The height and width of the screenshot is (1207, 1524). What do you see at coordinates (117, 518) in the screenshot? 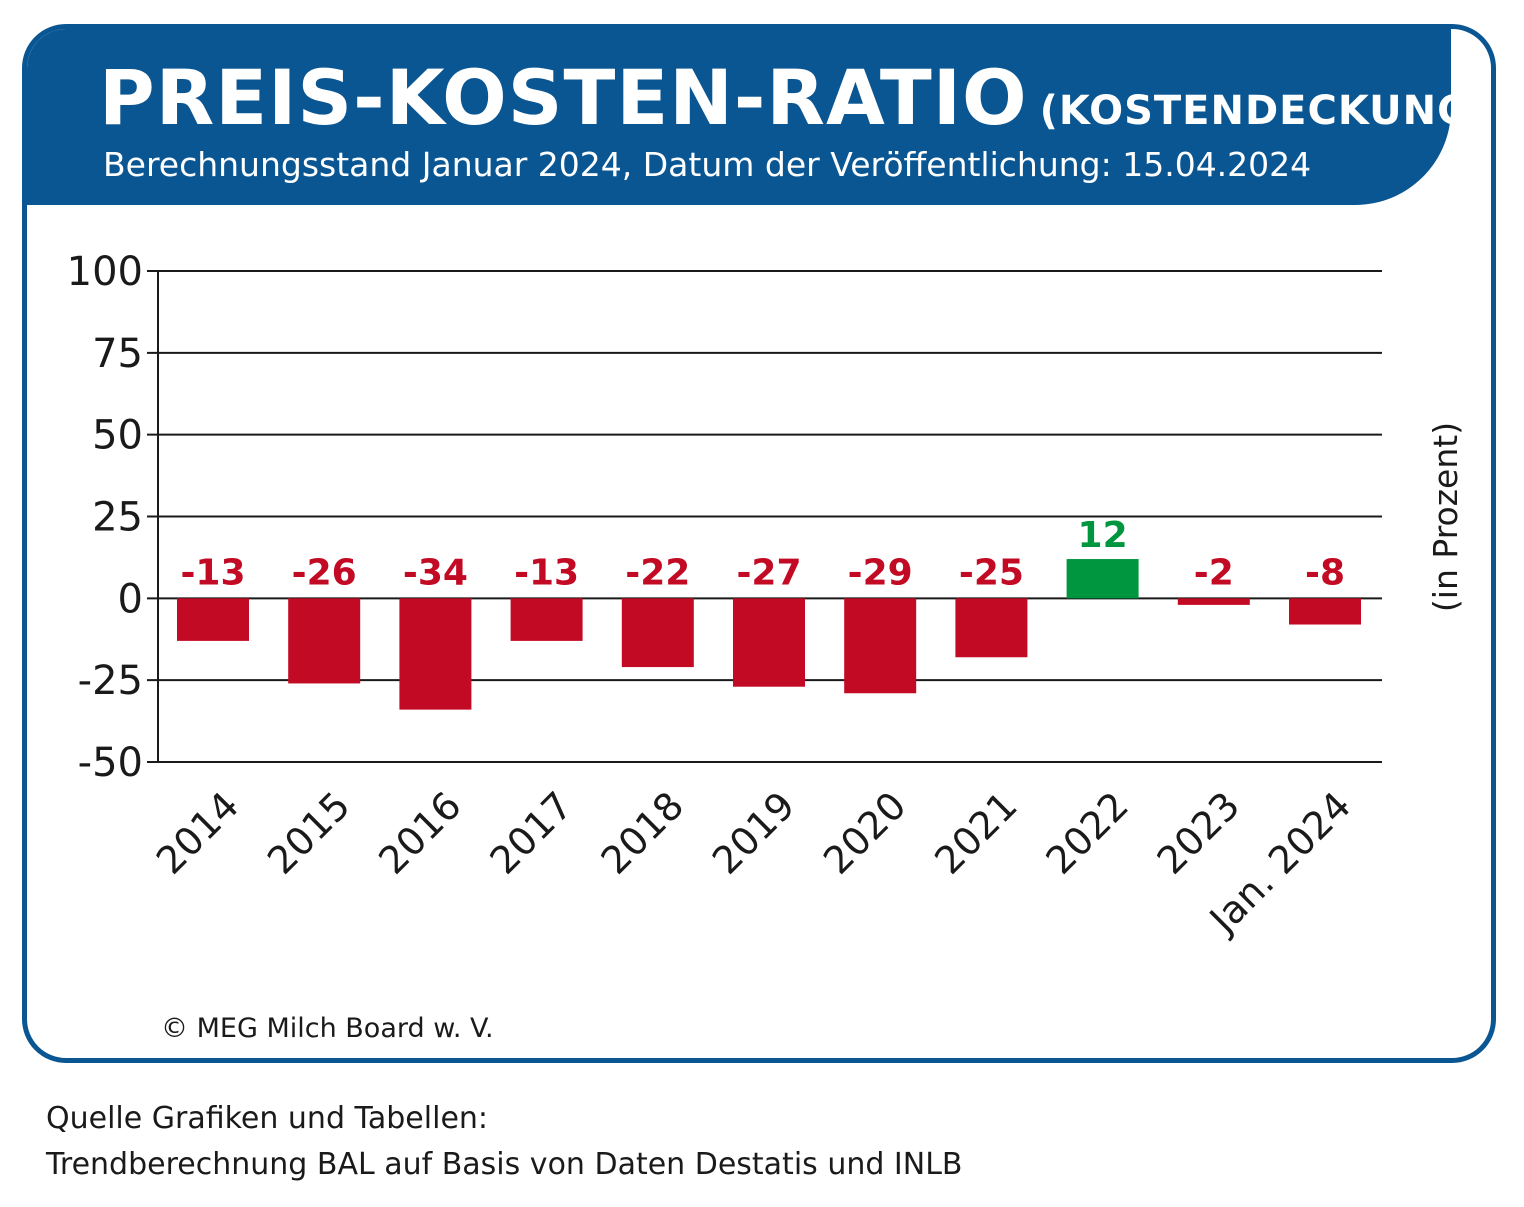
I see `y-tick-label: 25` at bounding box center [117, 518].